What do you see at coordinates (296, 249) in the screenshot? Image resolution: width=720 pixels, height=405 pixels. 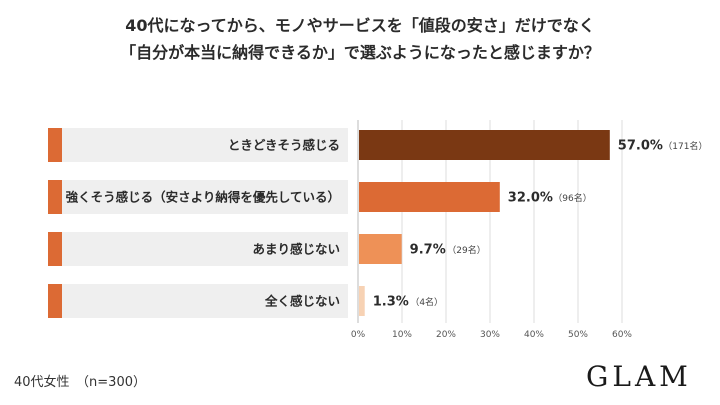 I see `category-label: あまり感じない` at bounding box center [296, 249].